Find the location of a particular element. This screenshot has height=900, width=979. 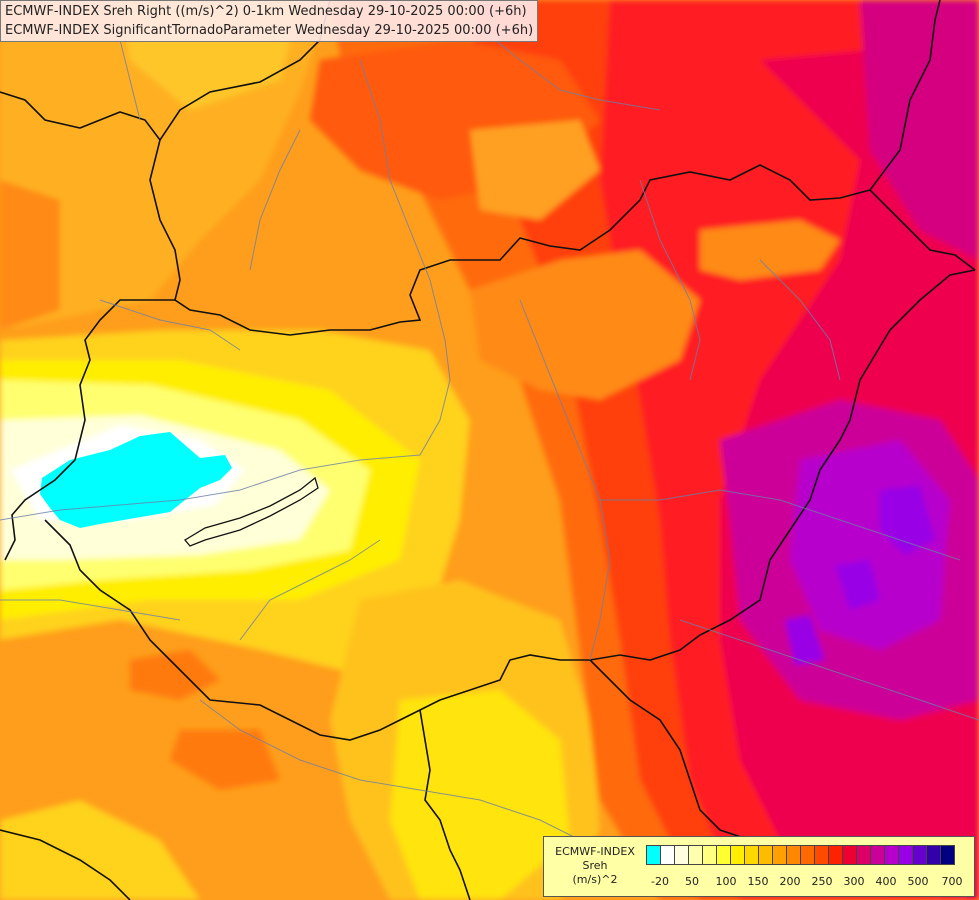

field-sw-yellow is located at coordinates (100, 850).